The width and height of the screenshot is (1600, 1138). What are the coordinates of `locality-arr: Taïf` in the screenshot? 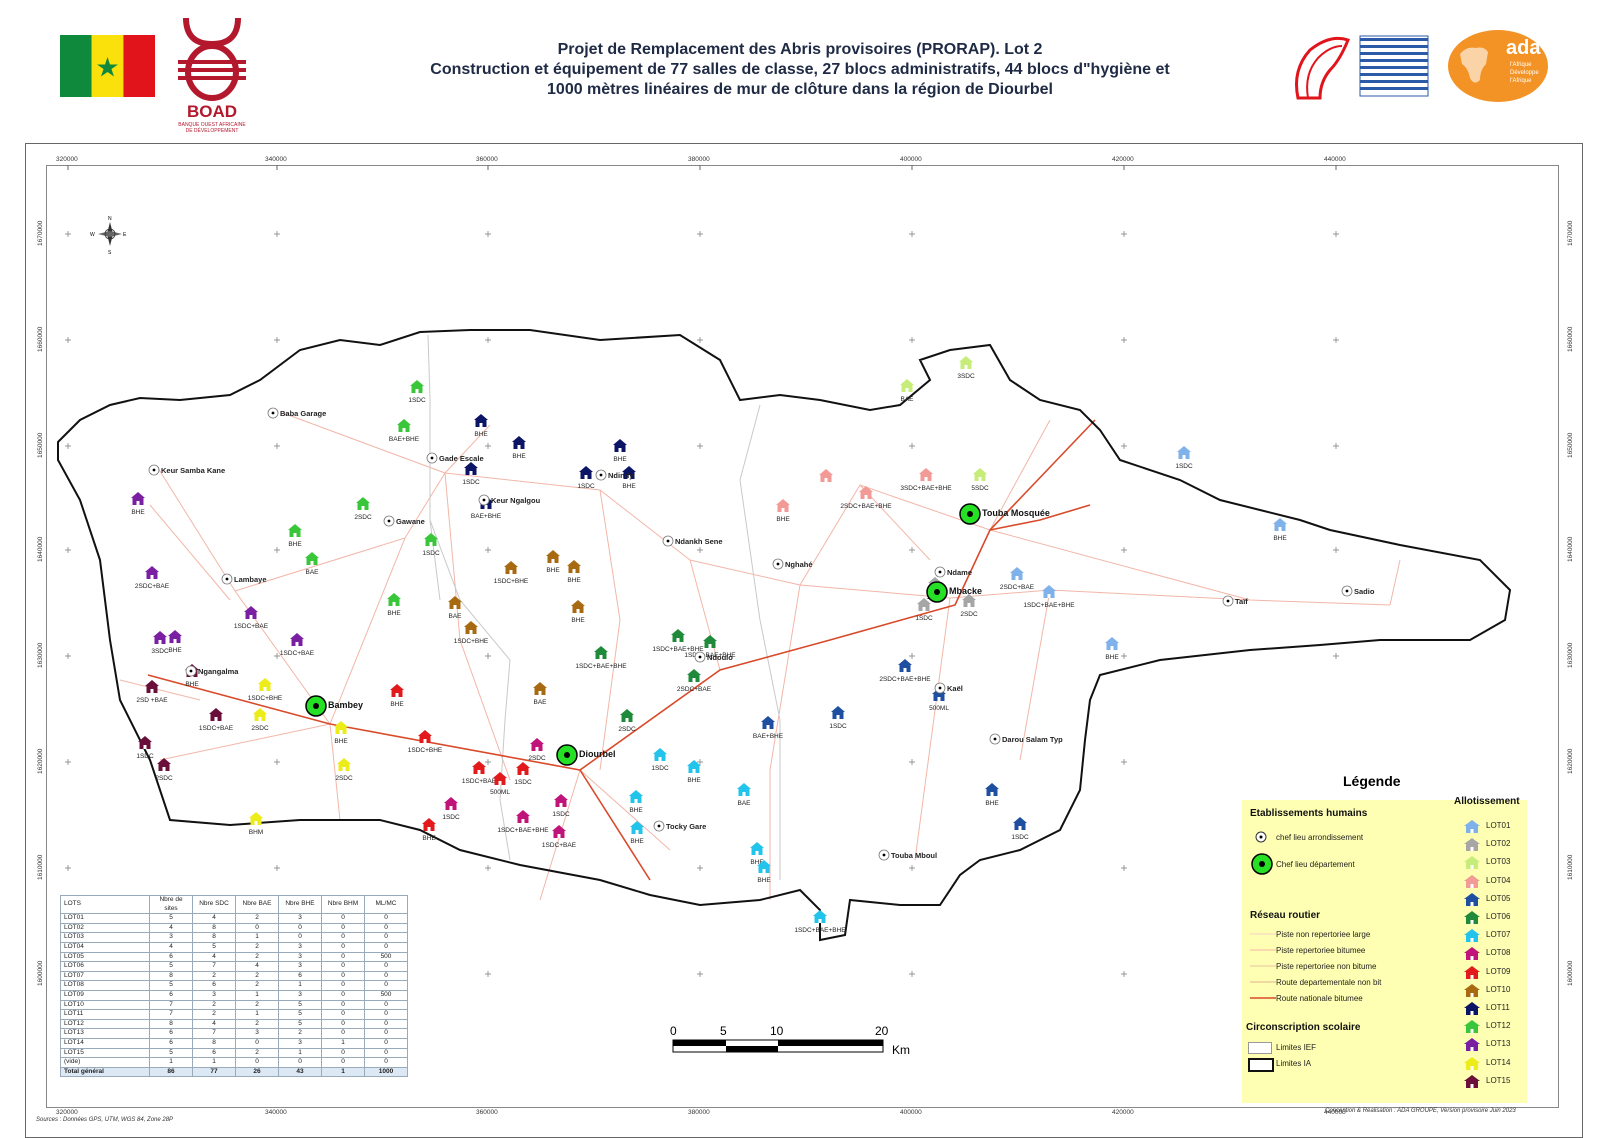 It's located at (1235, 601).